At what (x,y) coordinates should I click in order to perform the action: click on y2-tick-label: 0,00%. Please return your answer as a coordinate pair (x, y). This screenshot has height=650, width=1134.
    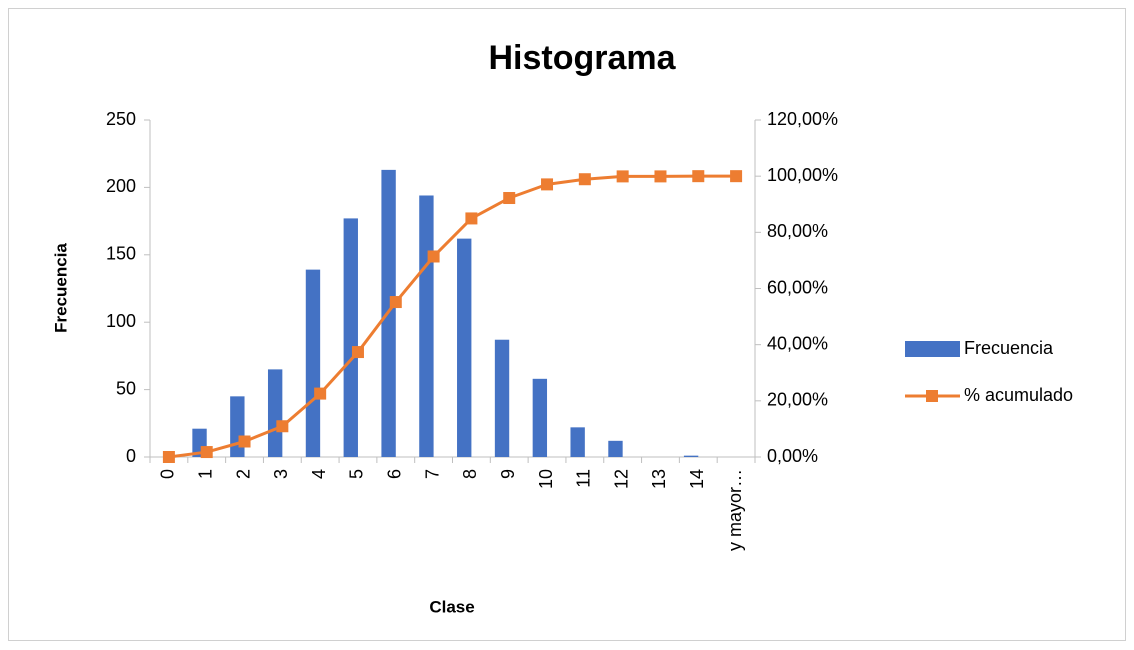
    Looking at the image, I should click on (792, 456).